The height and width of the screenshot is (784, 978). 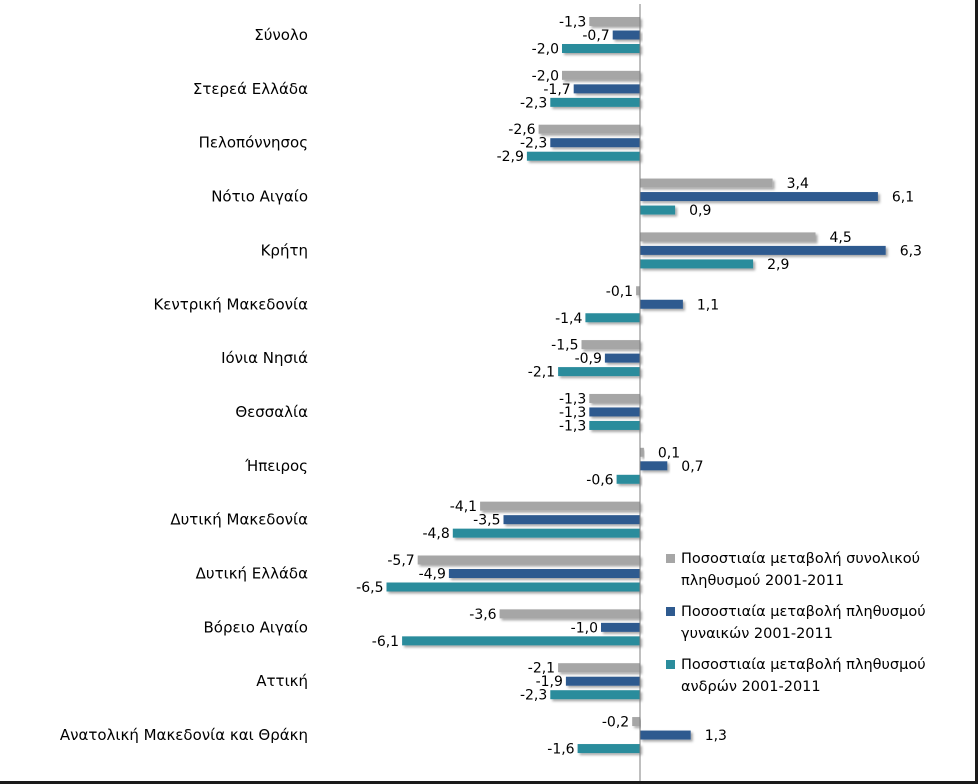 What do you see at coordinates (800, 559) in the screenshot?
I see `legend-label-0-0: Ποσοστιαία μεταβολή συνολικού` at bounding box center [800, 559].